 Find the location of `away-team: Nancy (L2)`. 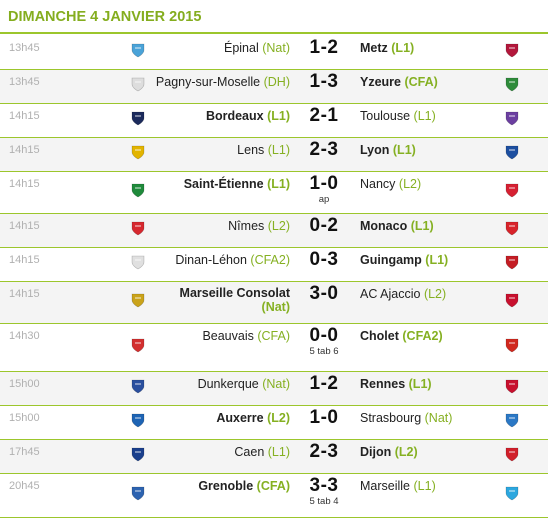

away-team: Nancy (L2) is located at coordinates (390, 184).